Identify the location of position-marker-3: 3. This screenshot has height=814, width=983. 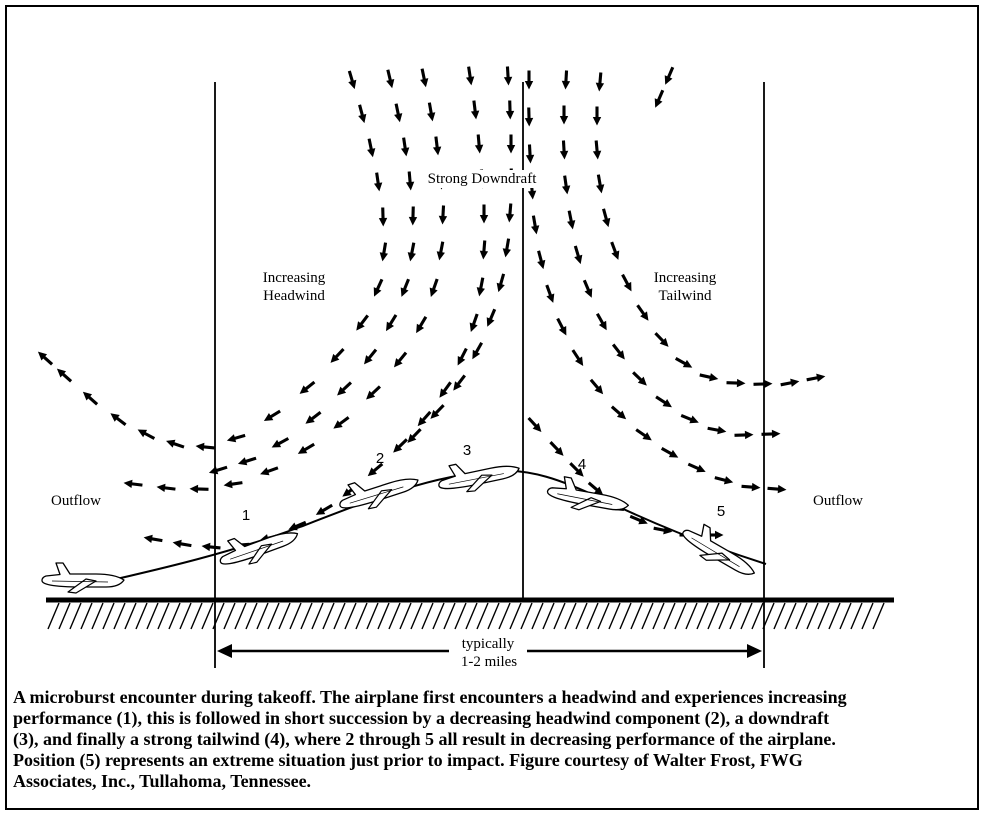
(467, 450).